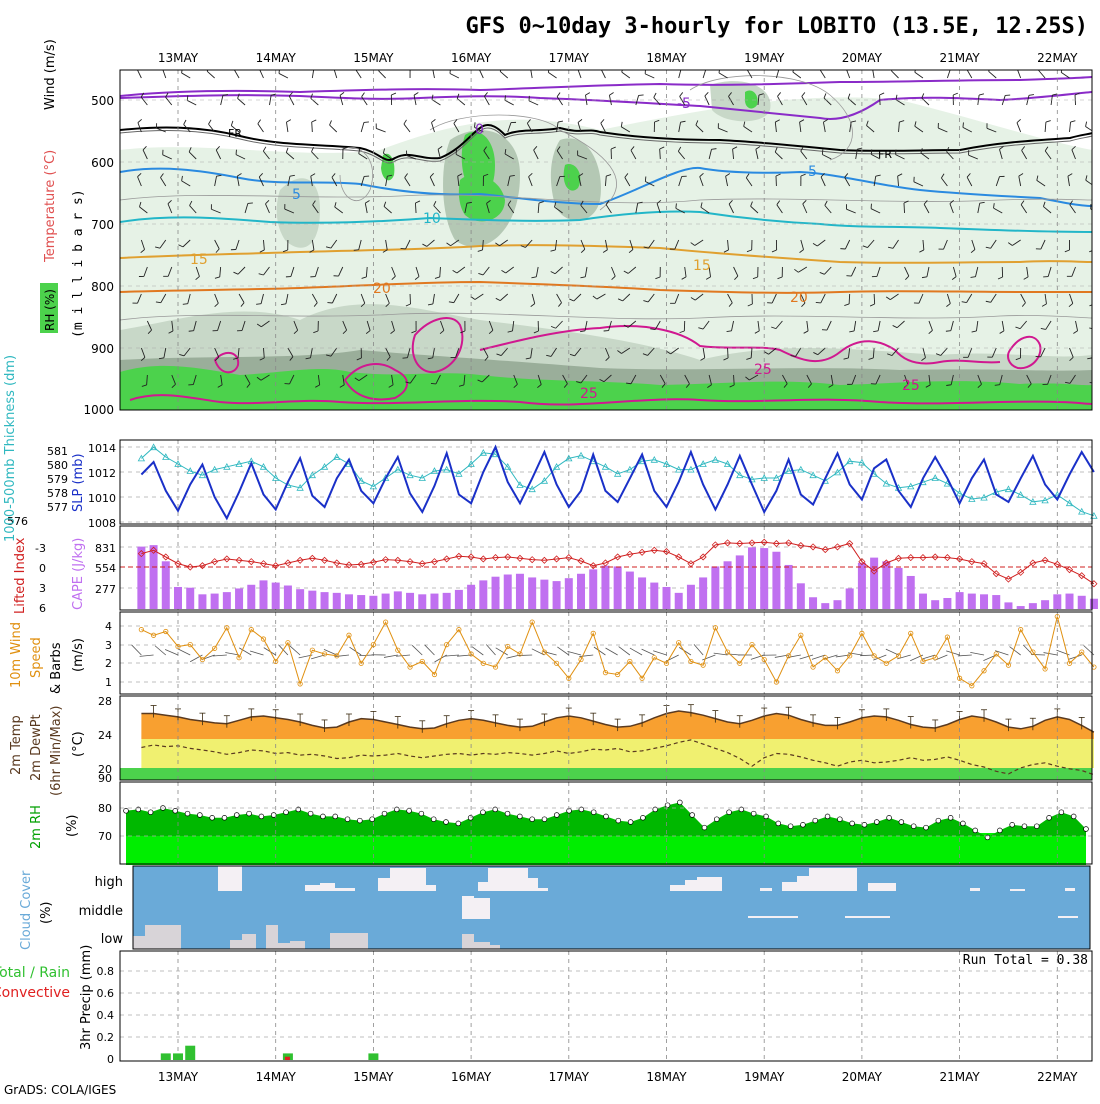  What do you see at coordinates (98, 410) in the screenshot?
I see `tick-1000: 1000` at bounding box center [98, 410].